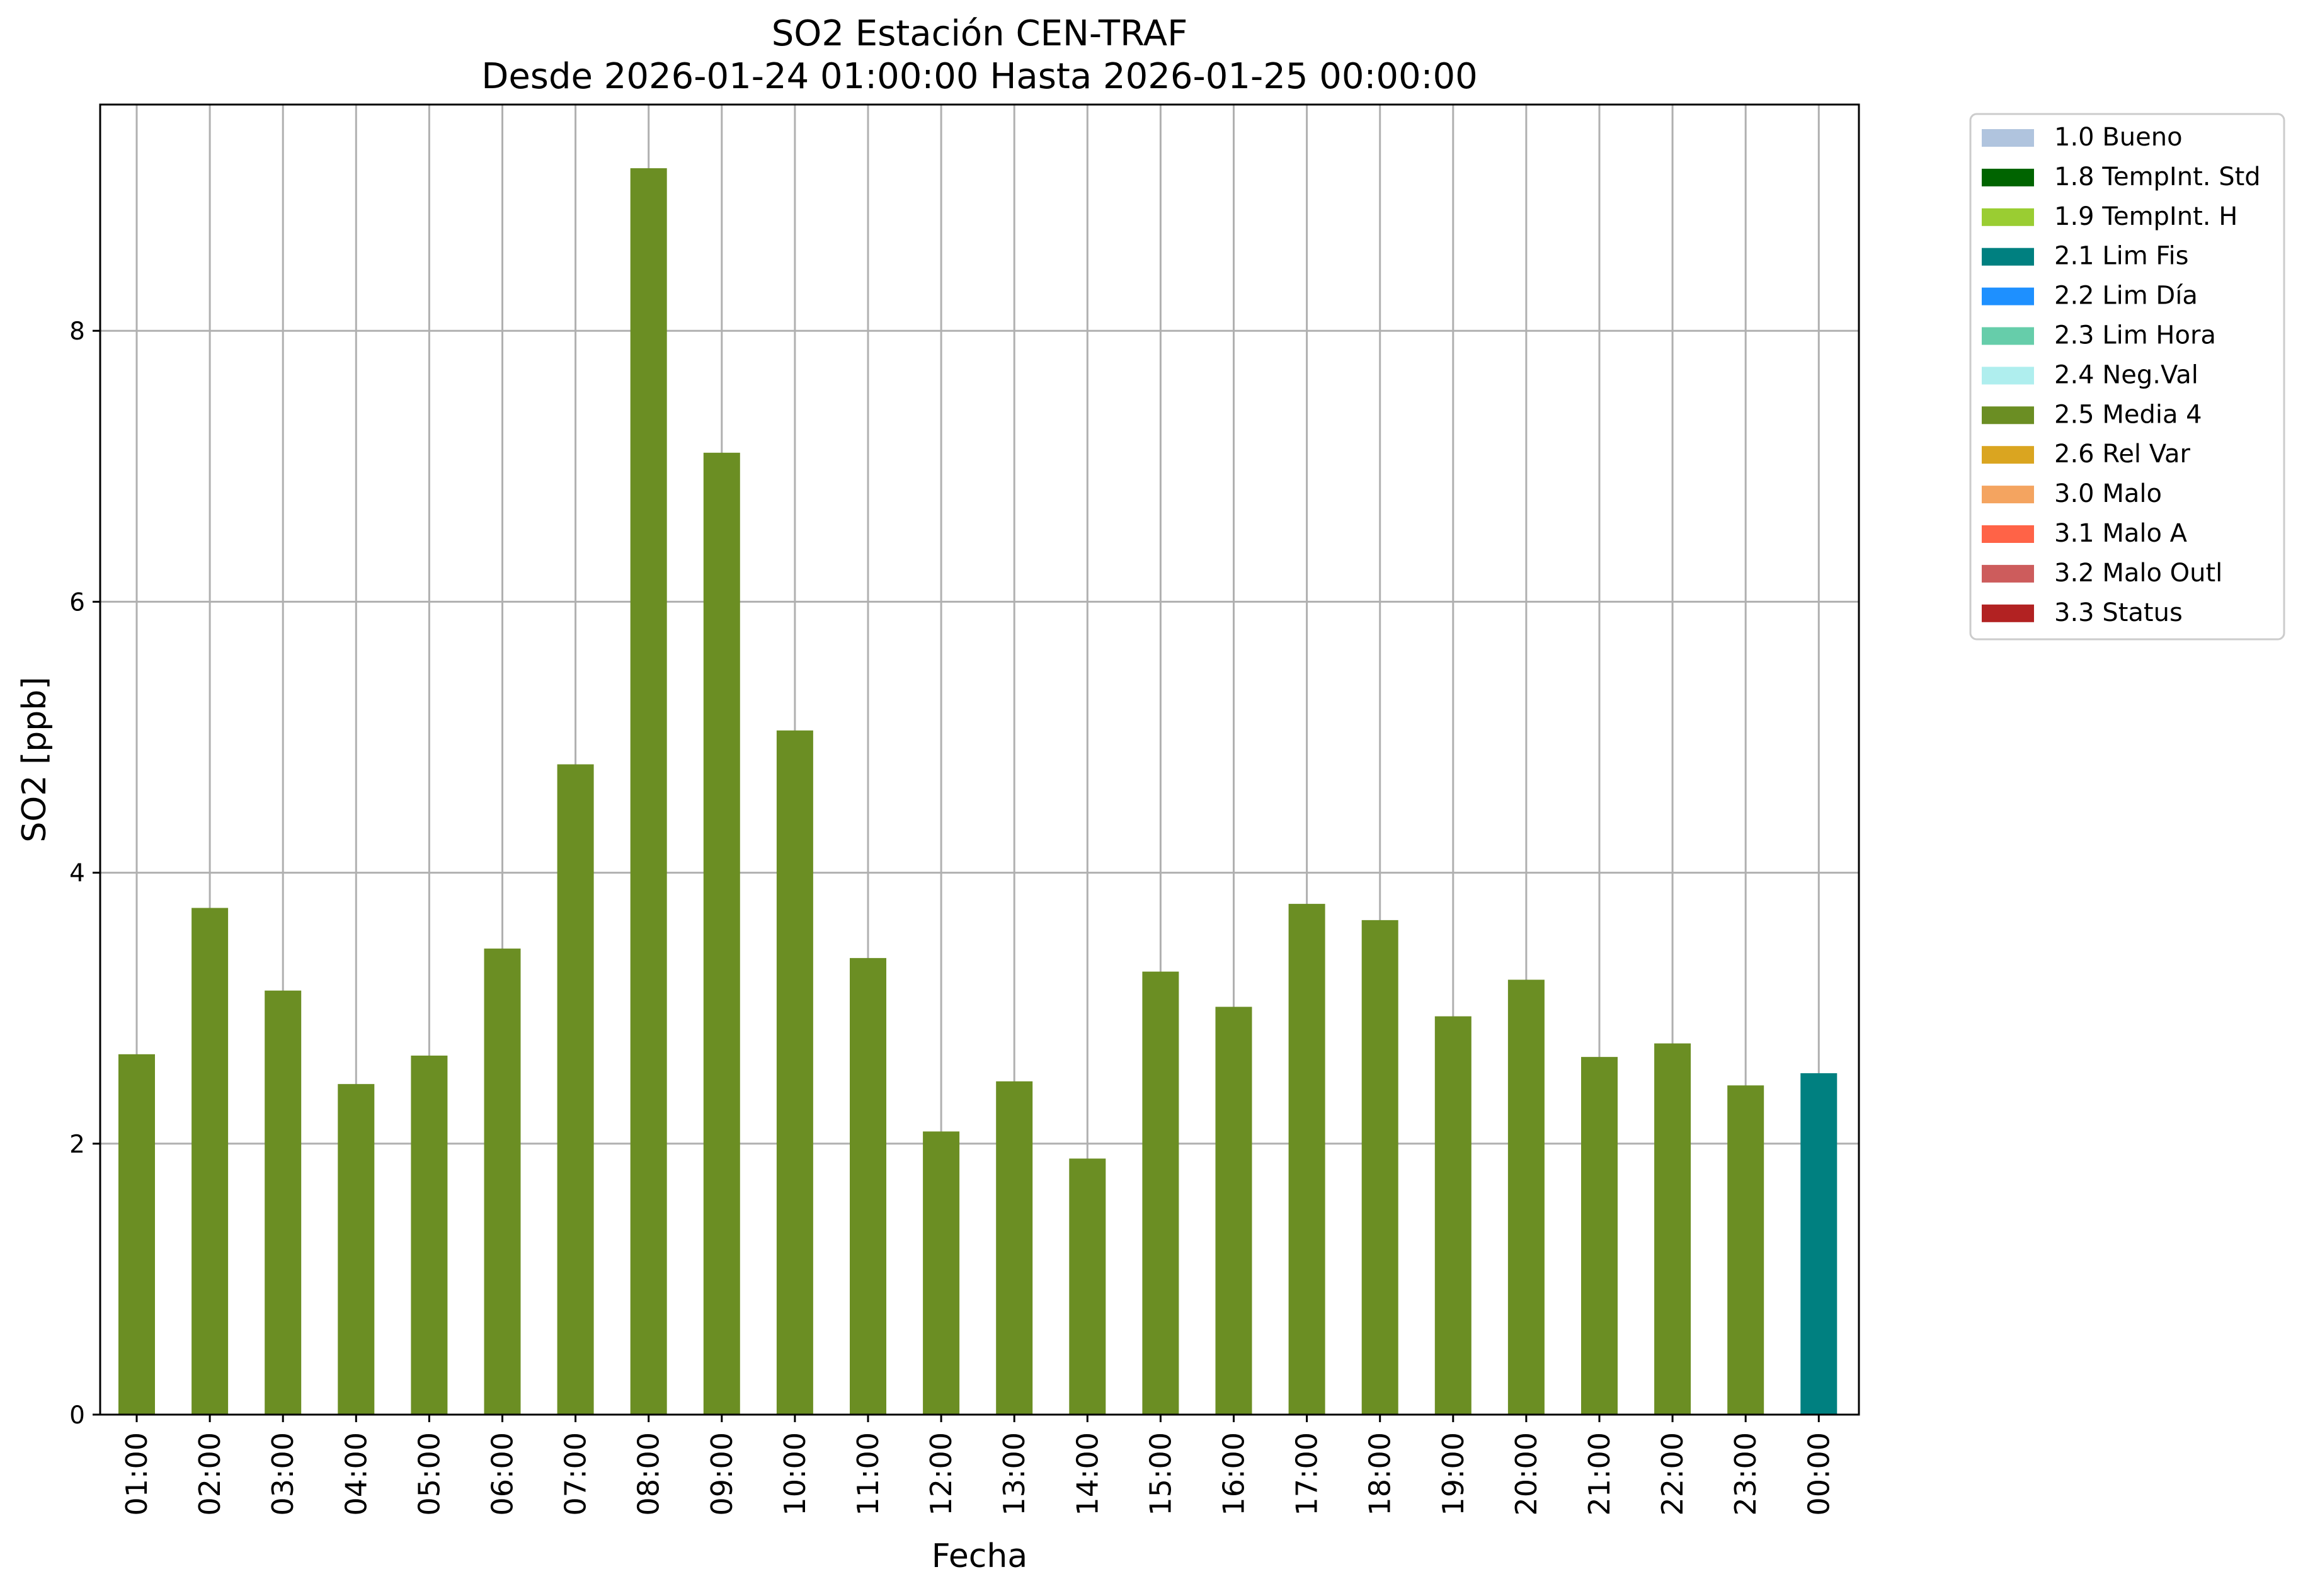 This screenshot has height=1596, width=2303. I want to click on y-tick-label: 8, so click(77, 331).